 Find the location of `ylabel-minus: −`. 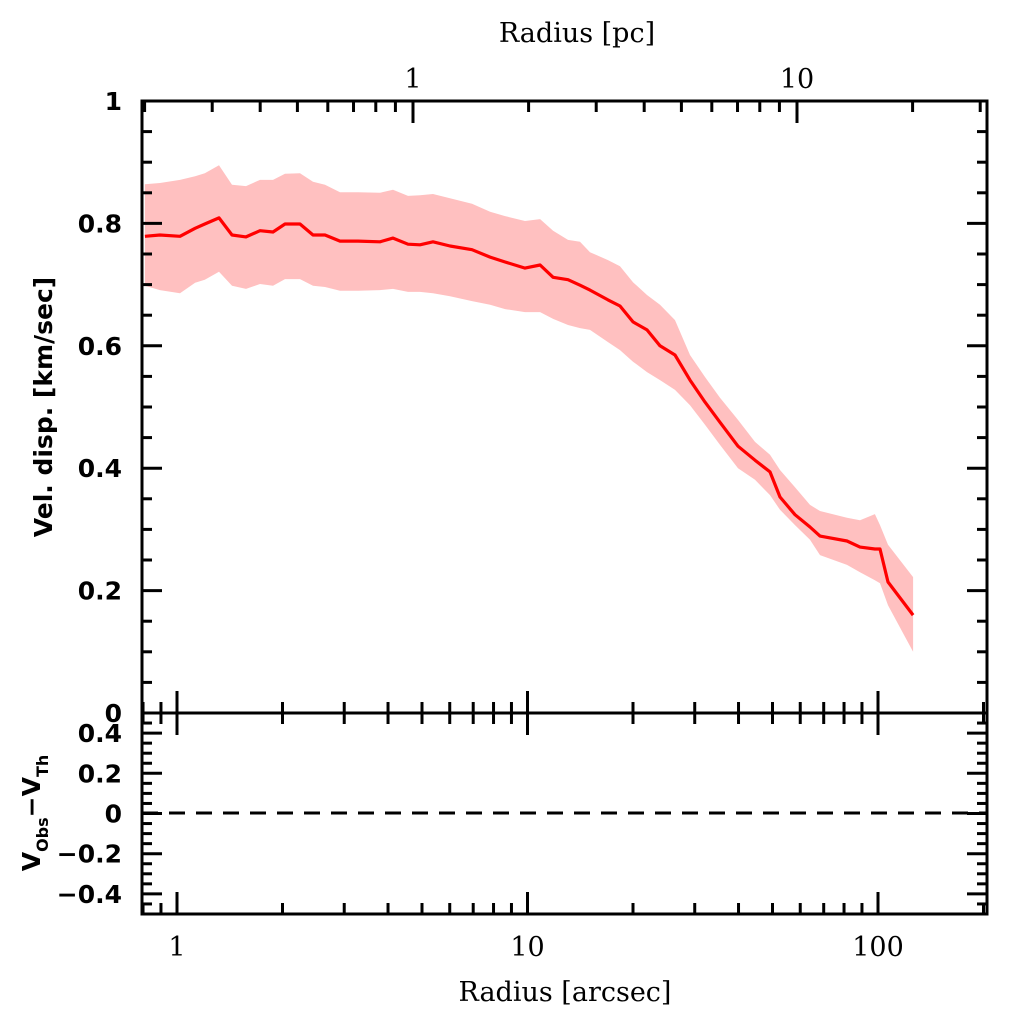

ylabel-minus: − is located at coordinates (31, 806).